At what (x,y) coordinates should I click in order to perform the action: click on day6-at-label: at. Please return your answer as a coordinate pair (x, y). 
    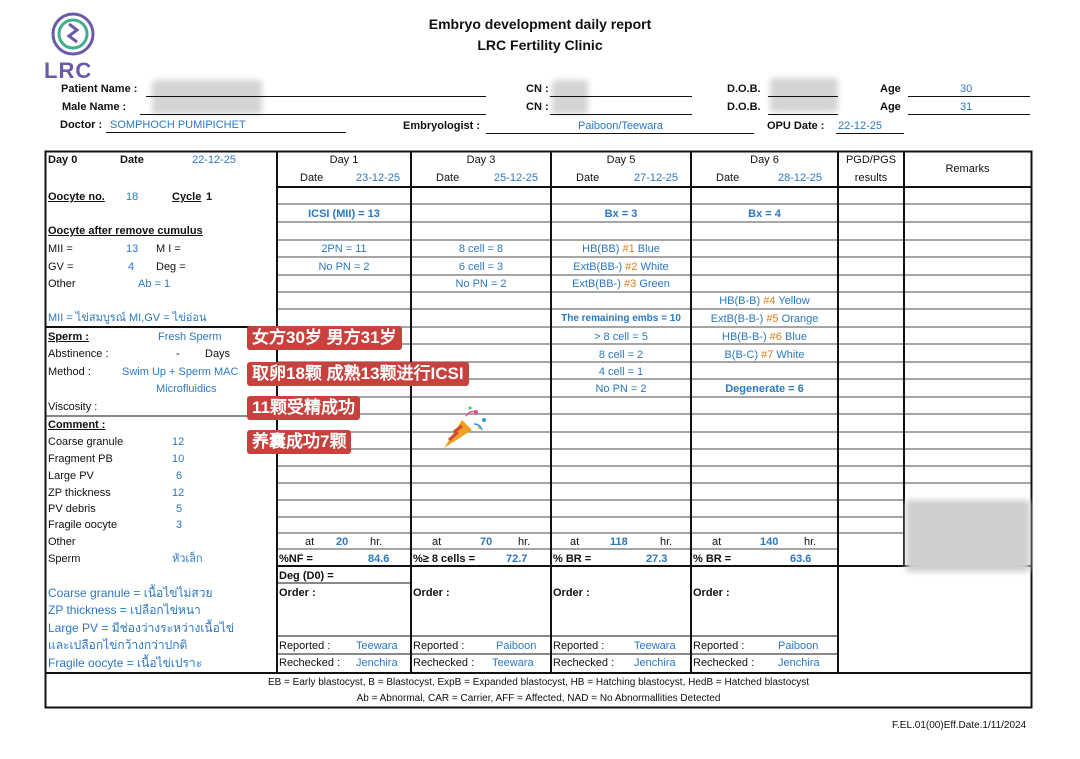
    Looking at the image, I should click on (717, 542).